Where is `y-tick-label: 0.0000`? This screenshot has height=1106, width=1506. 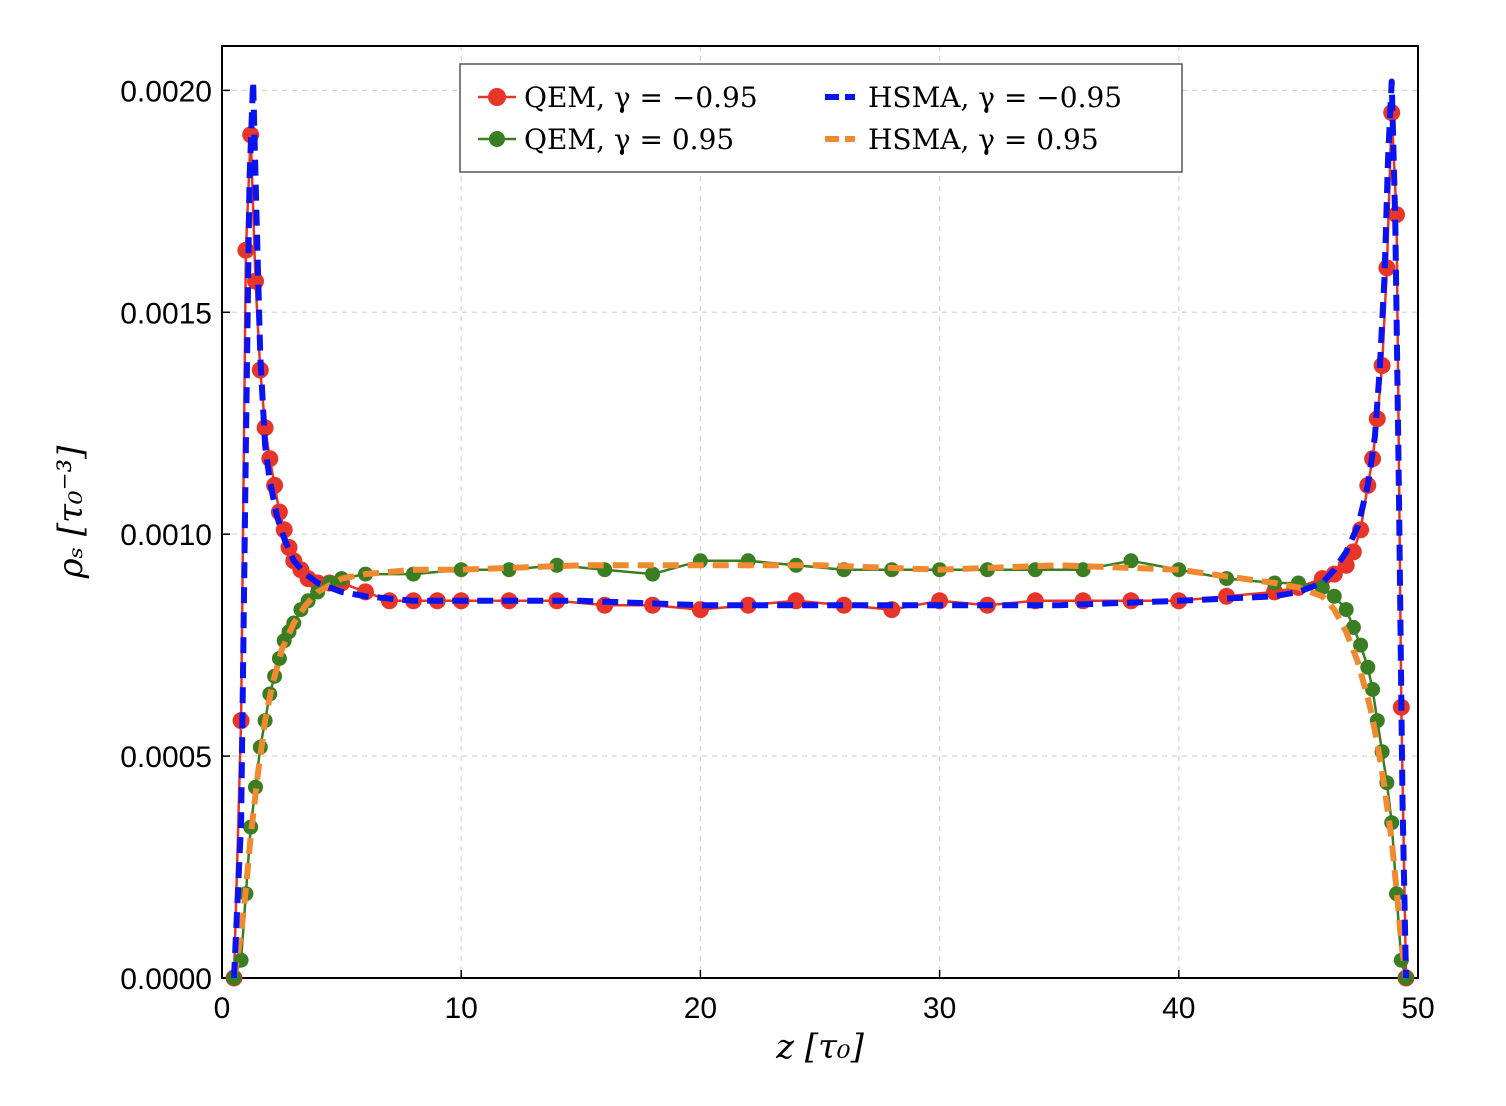
y-tick-label: 0.0000 is located at coordinates (166, 979).